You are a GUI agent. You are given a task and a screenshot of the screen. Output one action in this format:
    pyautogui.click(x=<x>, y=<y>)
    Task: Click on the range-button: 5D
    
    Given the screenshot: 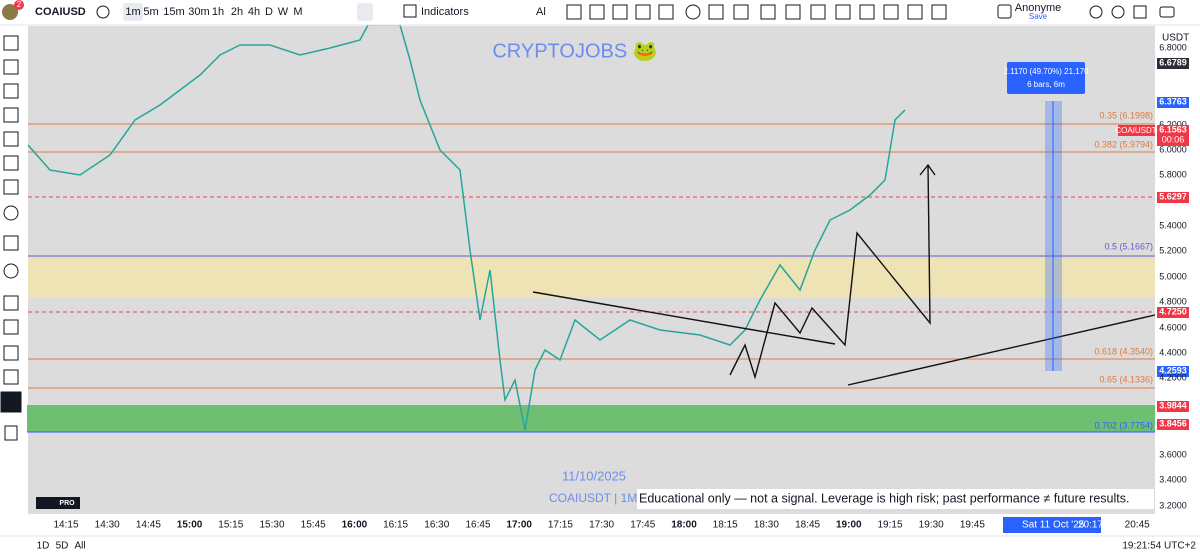 What is the action you would take?
    pyautogui.click(x=62, y=546)
    